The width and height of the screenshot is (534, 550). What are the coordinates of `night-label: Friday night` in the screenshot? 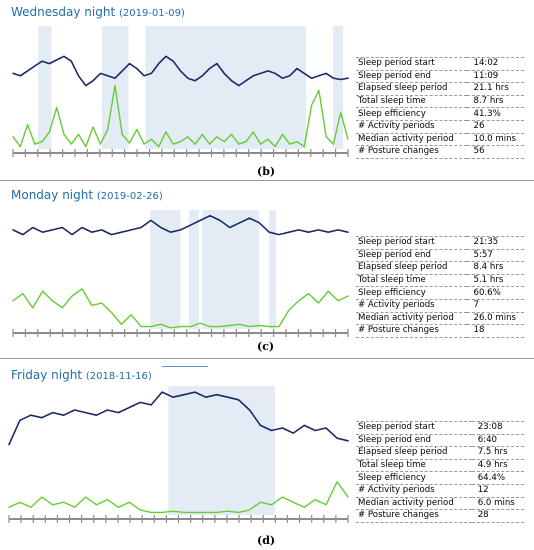 It's located at (47, 375).